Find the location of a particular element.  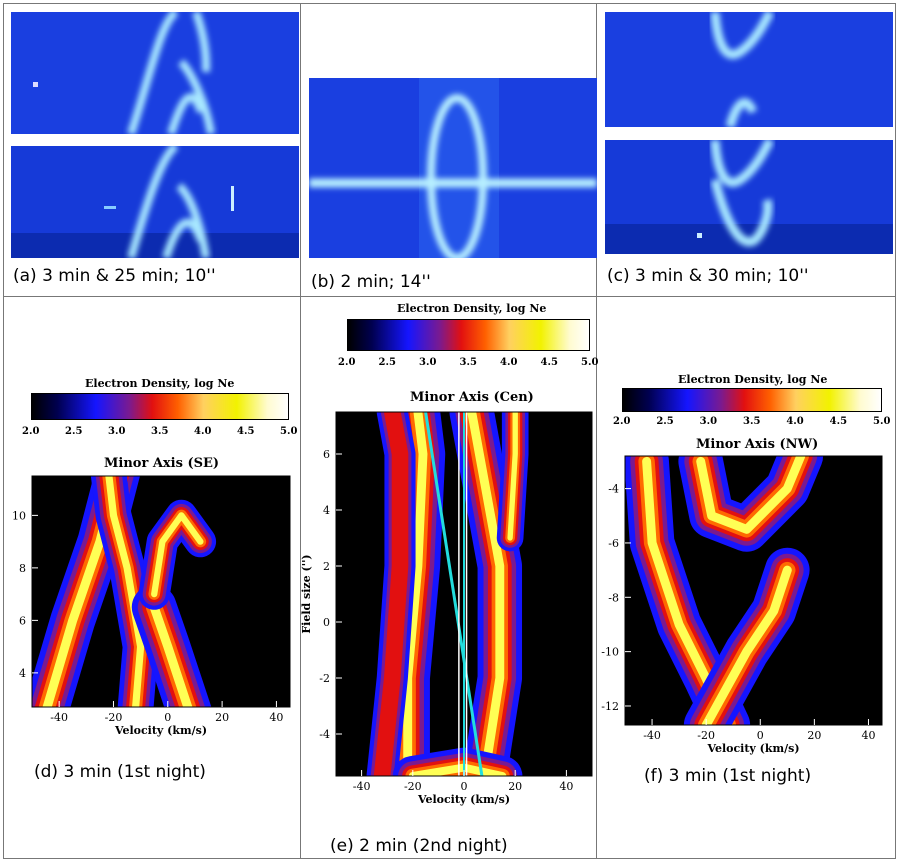

caption-a: (a) 3 min & 25 min; 10'' is located at coordinates (114, 276).